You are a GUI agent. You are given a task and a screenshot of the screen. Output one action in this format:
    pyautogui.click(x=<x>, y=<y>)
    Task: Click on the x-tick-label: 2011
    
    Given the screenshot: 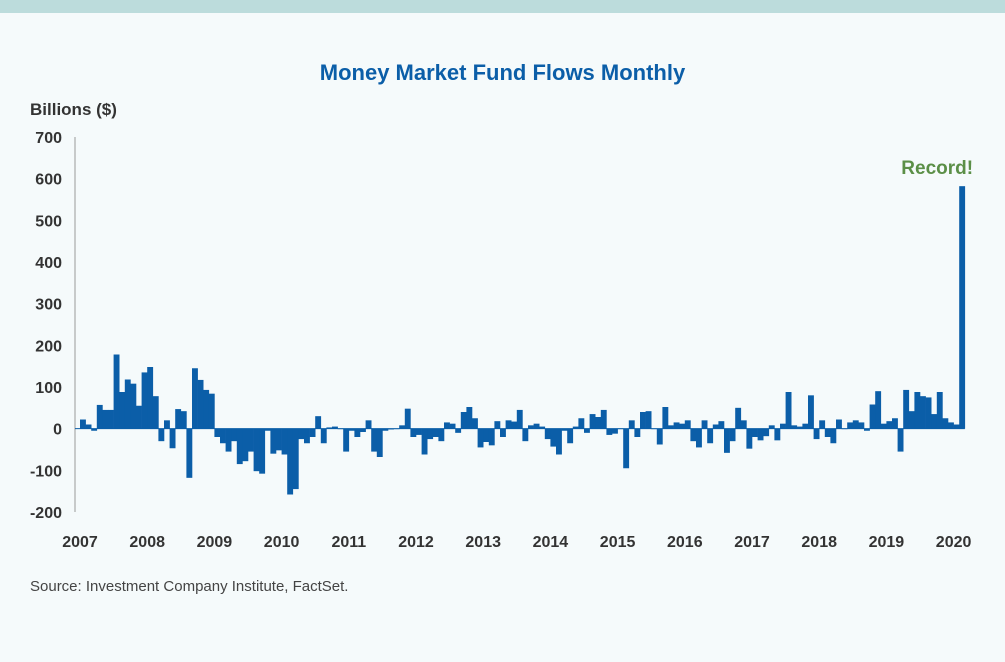 What is the action you would take?
    pyautogui.click(x=348, y=542)
    